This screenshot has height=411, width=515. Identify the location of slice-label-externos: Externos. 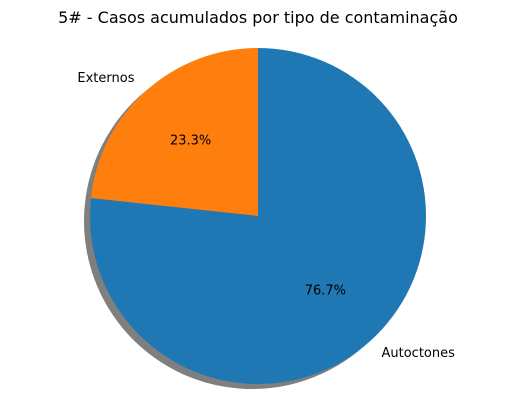
(105, 78).